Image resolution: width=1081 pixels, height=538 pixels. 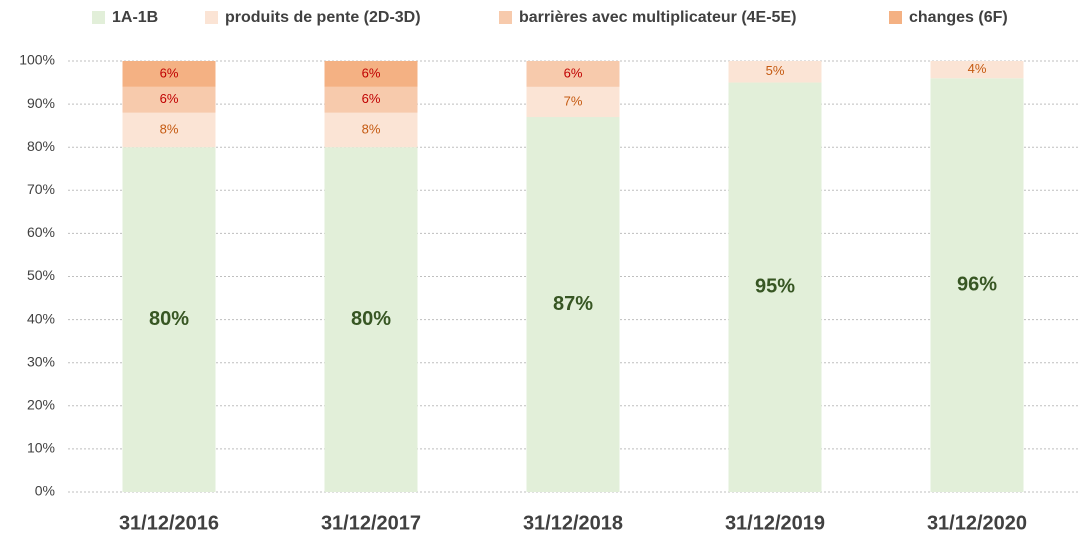 I want to click on data-label: 4%, so click(x=977, y=68).